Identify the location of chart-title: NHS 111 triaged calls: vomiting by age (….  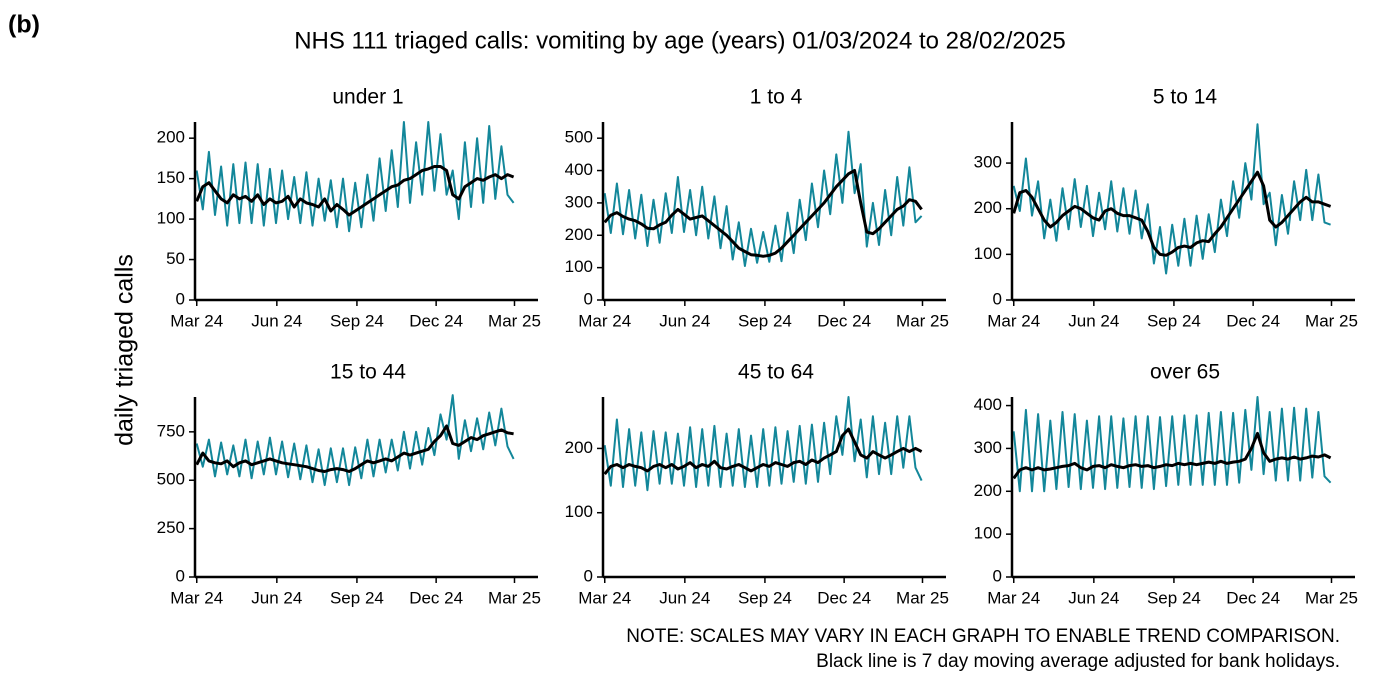
(680, 40).